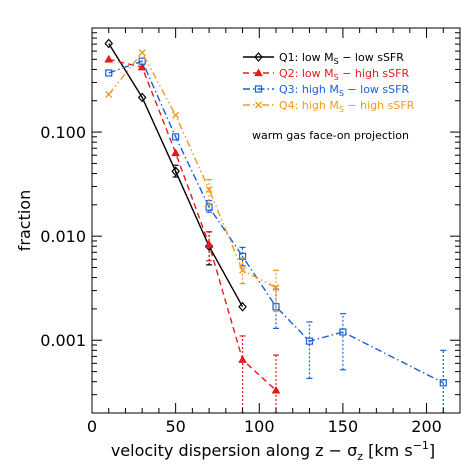 This screenshot has height=474, width=474. Describe the element at coordinates (63, 236) in the screenshot. I see `y-tick-label: 0.010` at that location.